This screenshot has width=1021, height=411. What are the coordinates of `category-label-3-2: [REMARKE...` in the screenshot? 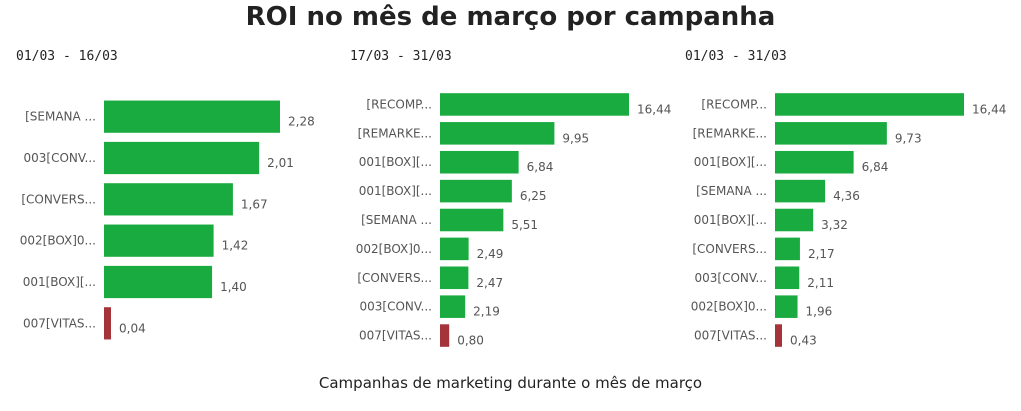 It's located at (730, 133).